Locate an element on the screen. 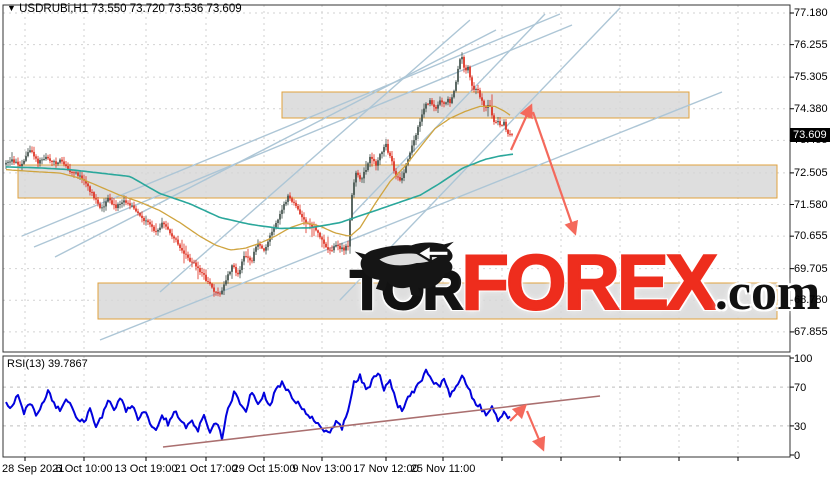  ma-slow-teal is located at coordinates (259, 191).